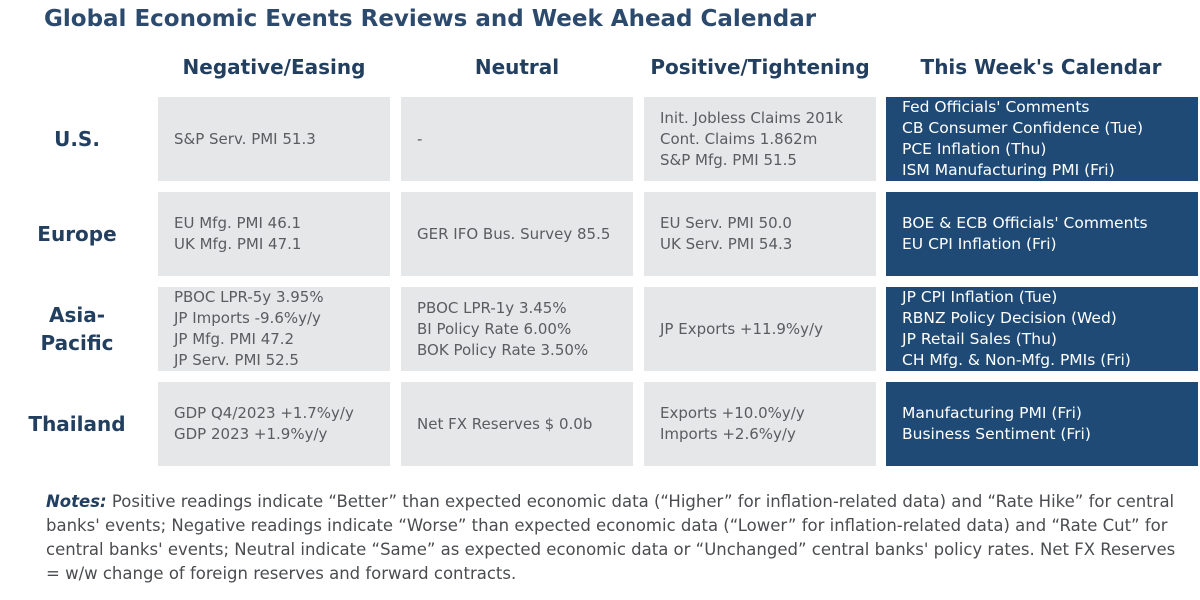 The height and width of the screenshot is (600, 1200). Describe the element at coordinates (77, 234) in the screenshot. I see `row-label-europe: Europe` at that location.